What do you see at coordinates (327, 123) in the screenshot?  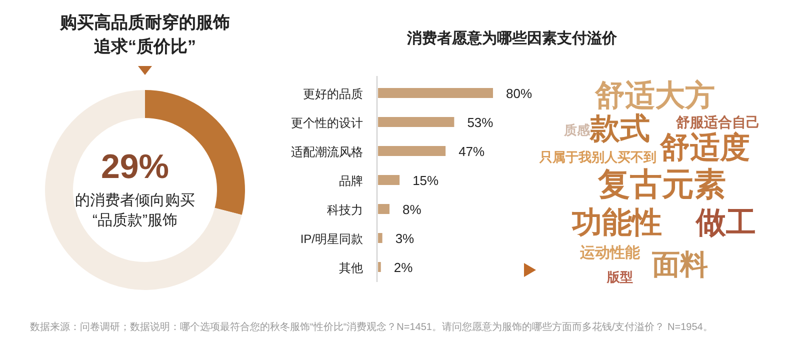 I see `y-tick-label: 更个性的设计` at bounding box center [327, 123].